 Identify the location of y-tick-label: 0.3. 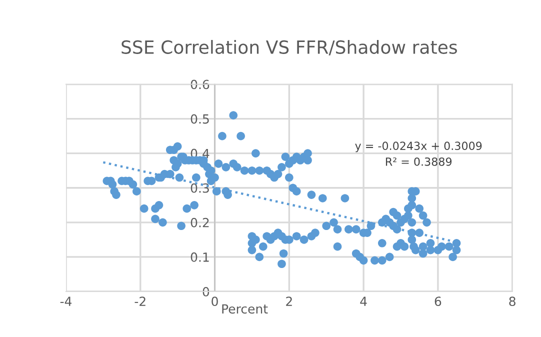
(199, 188).